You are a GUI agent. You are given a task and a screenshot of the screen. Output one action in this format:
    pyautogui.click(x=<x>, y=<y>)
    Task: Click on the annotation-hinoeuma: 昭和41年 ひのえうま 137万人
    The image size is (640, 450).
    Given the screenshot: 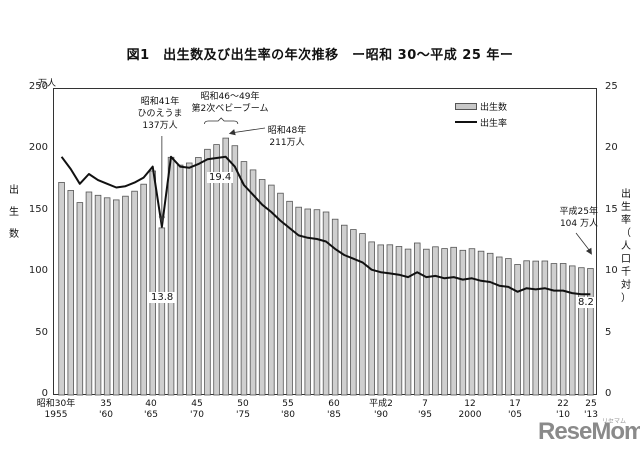 What is the action you would take?
    pyautogui.click(x=160, y=114)
    